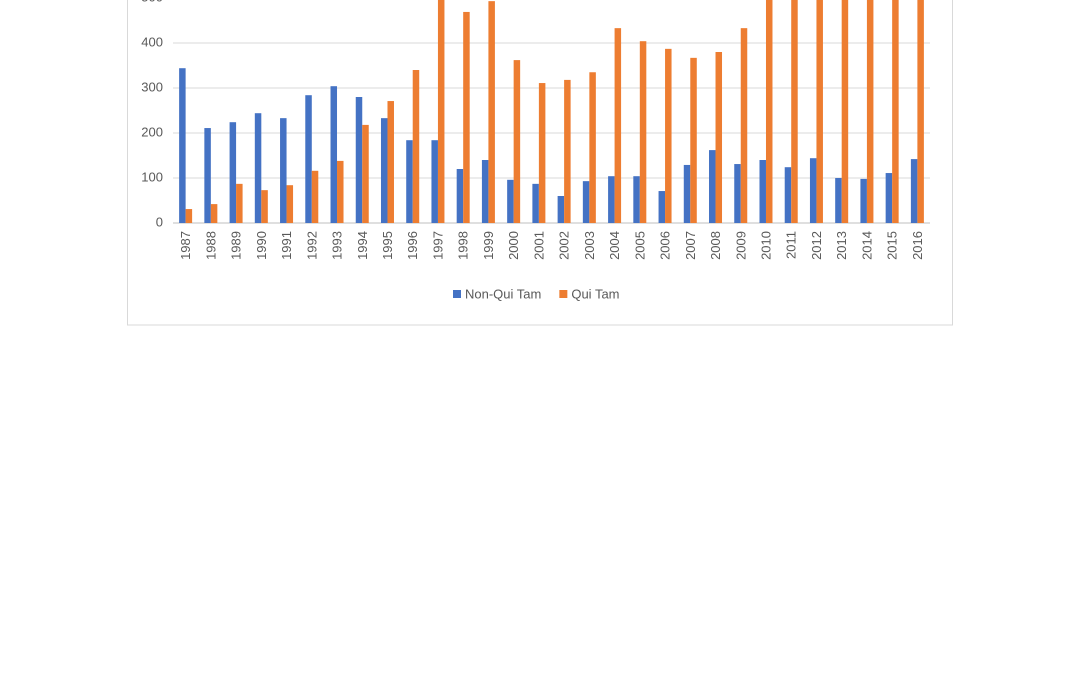 The width and height of the screenshot is (1080, 675). What do you see at coordinates (538, 245) in the screenshot?
I see `x-tick-label: 2001` at bounding box center [538, 245].